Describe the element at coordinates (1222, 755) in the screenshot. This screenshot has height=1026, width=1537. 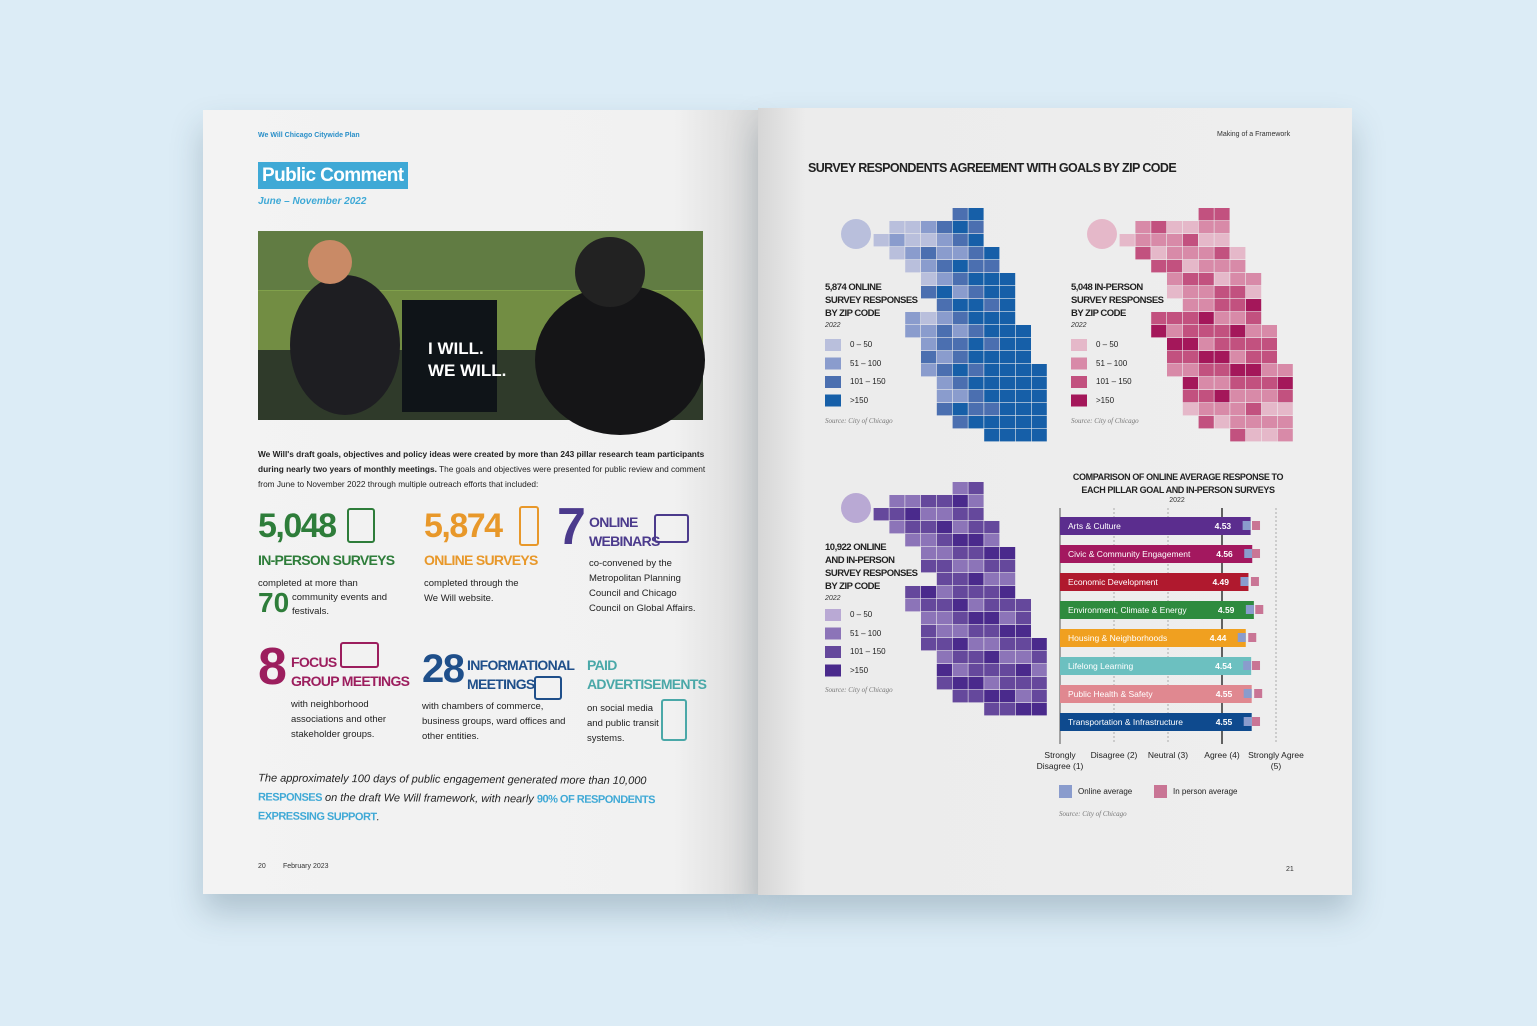
I see `x-tick-label: Agree (4)` at that location.